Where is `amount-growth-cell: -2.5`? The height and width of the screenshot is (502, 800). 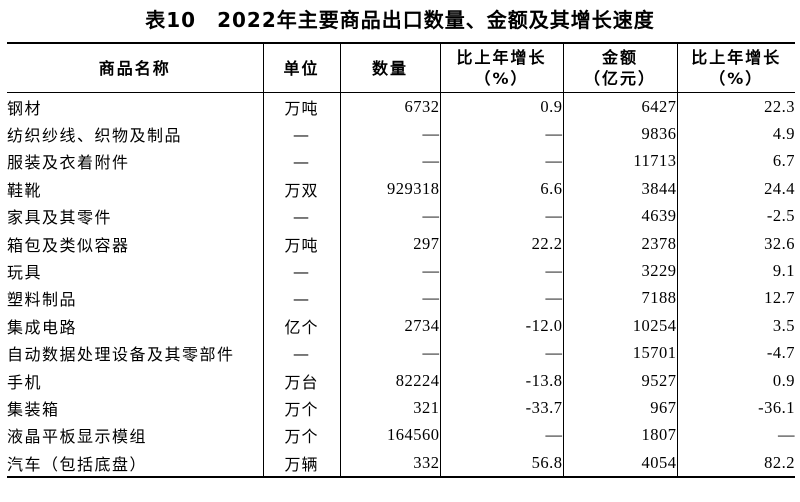 amount-growth-cell: -2.5 is located at coordinates (780, 216).